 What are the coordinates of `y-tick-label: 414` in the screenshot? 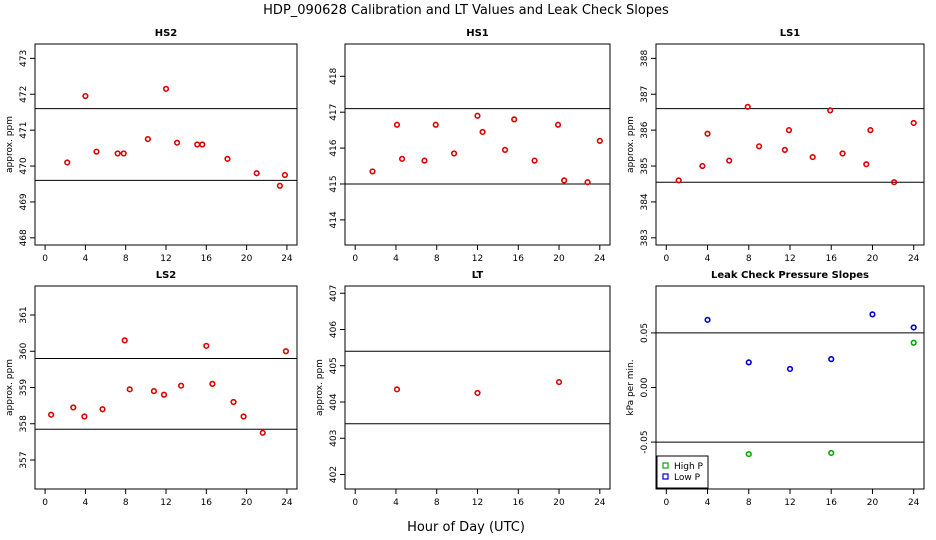 It's located at (334, 219).